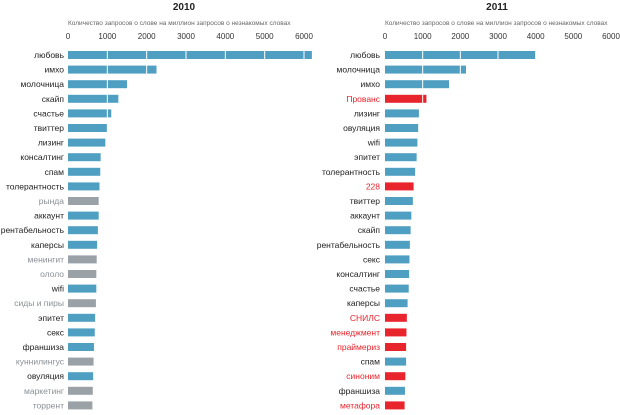 This screenshot has height=415, width=620. What do you see at coordinates (371, 84) in the screenshot?
I see `category-label-2011-2: имхо` at bounding box center [371, 84].